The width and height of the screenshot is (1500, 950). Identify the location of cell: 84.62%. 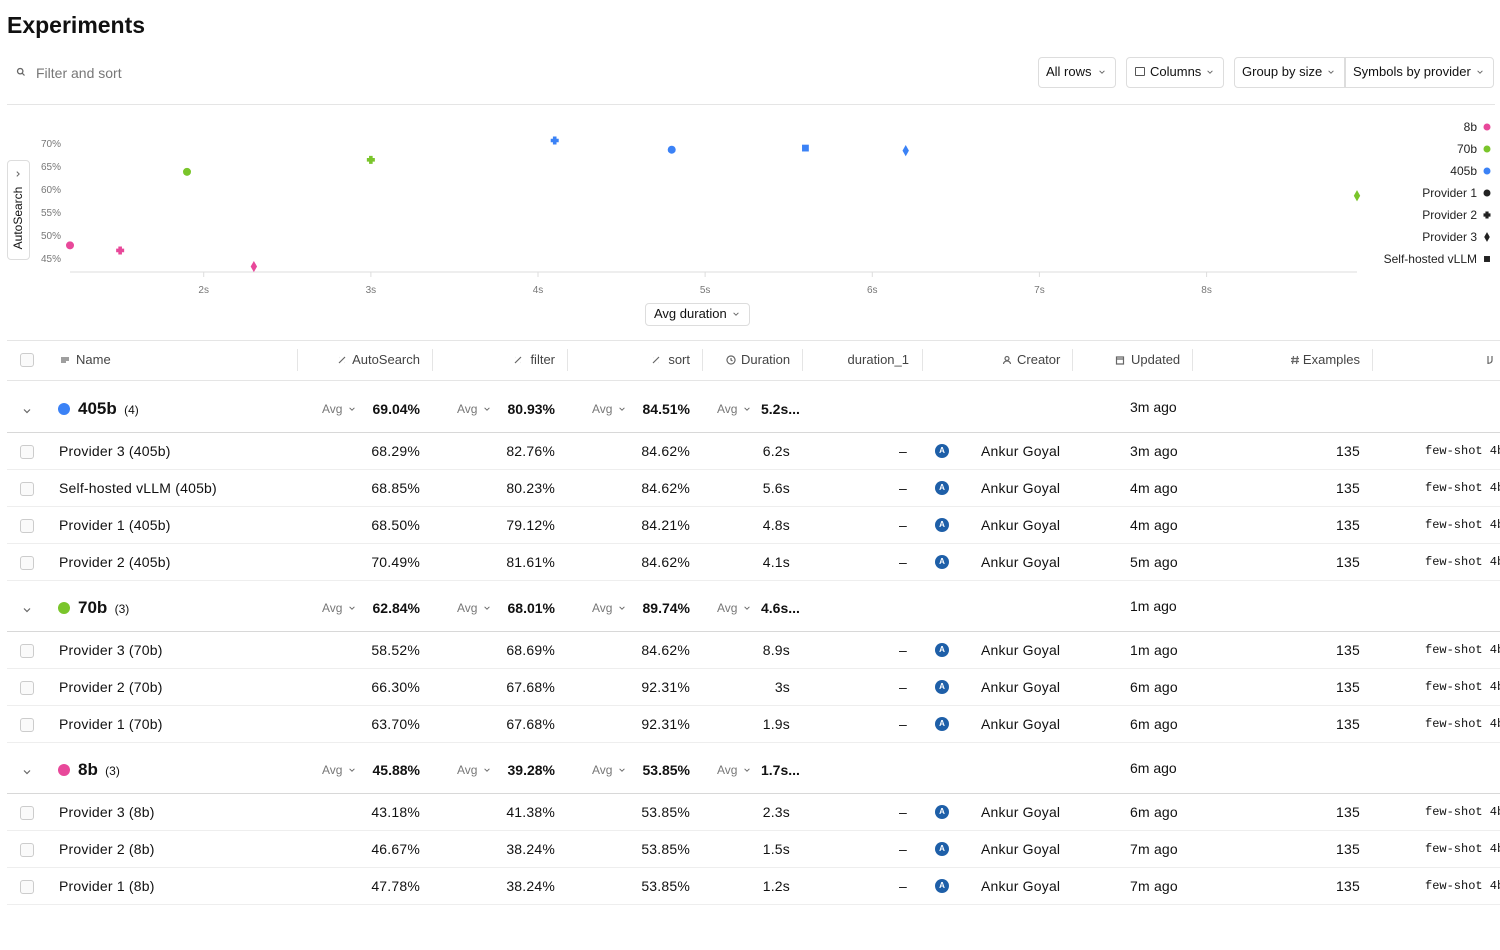
(665, 451).